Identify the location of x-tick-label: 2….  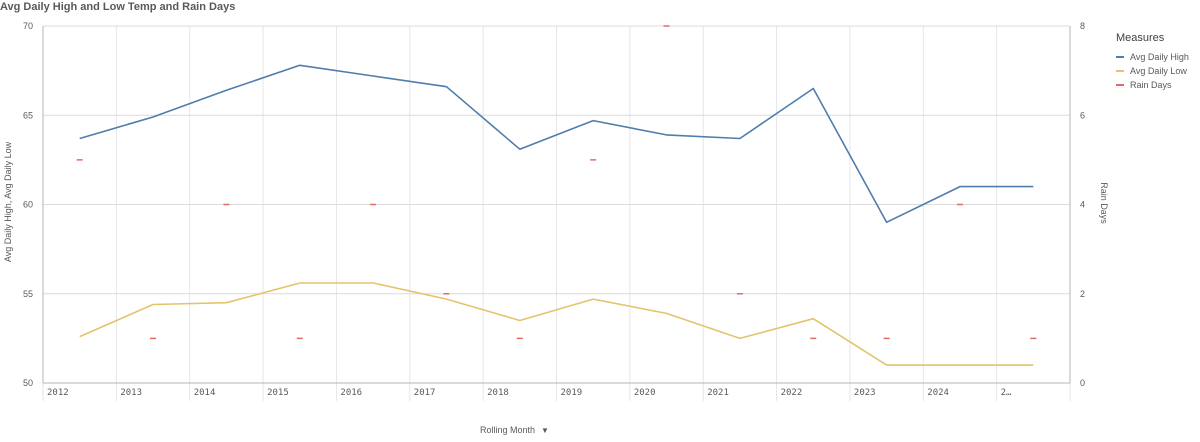
(1006, 393).